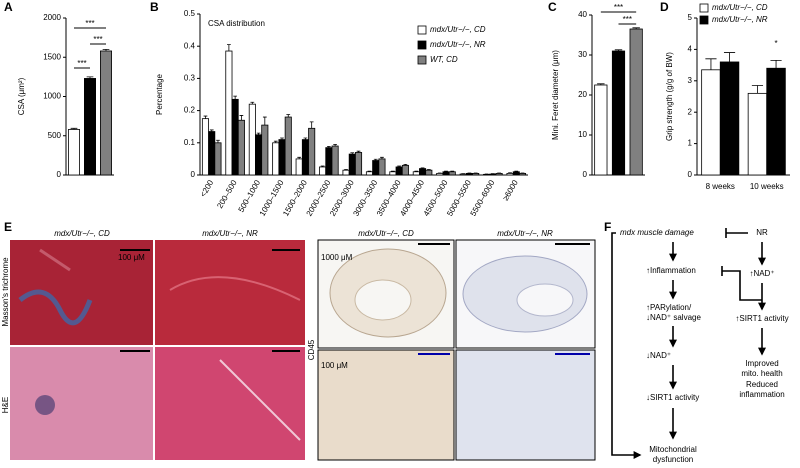  What do you see at coordinates (555, 95) in the screenshot?
I see `y-axis-label: Mini. Feret diameter (μm)` at bounding box center [555, 95].